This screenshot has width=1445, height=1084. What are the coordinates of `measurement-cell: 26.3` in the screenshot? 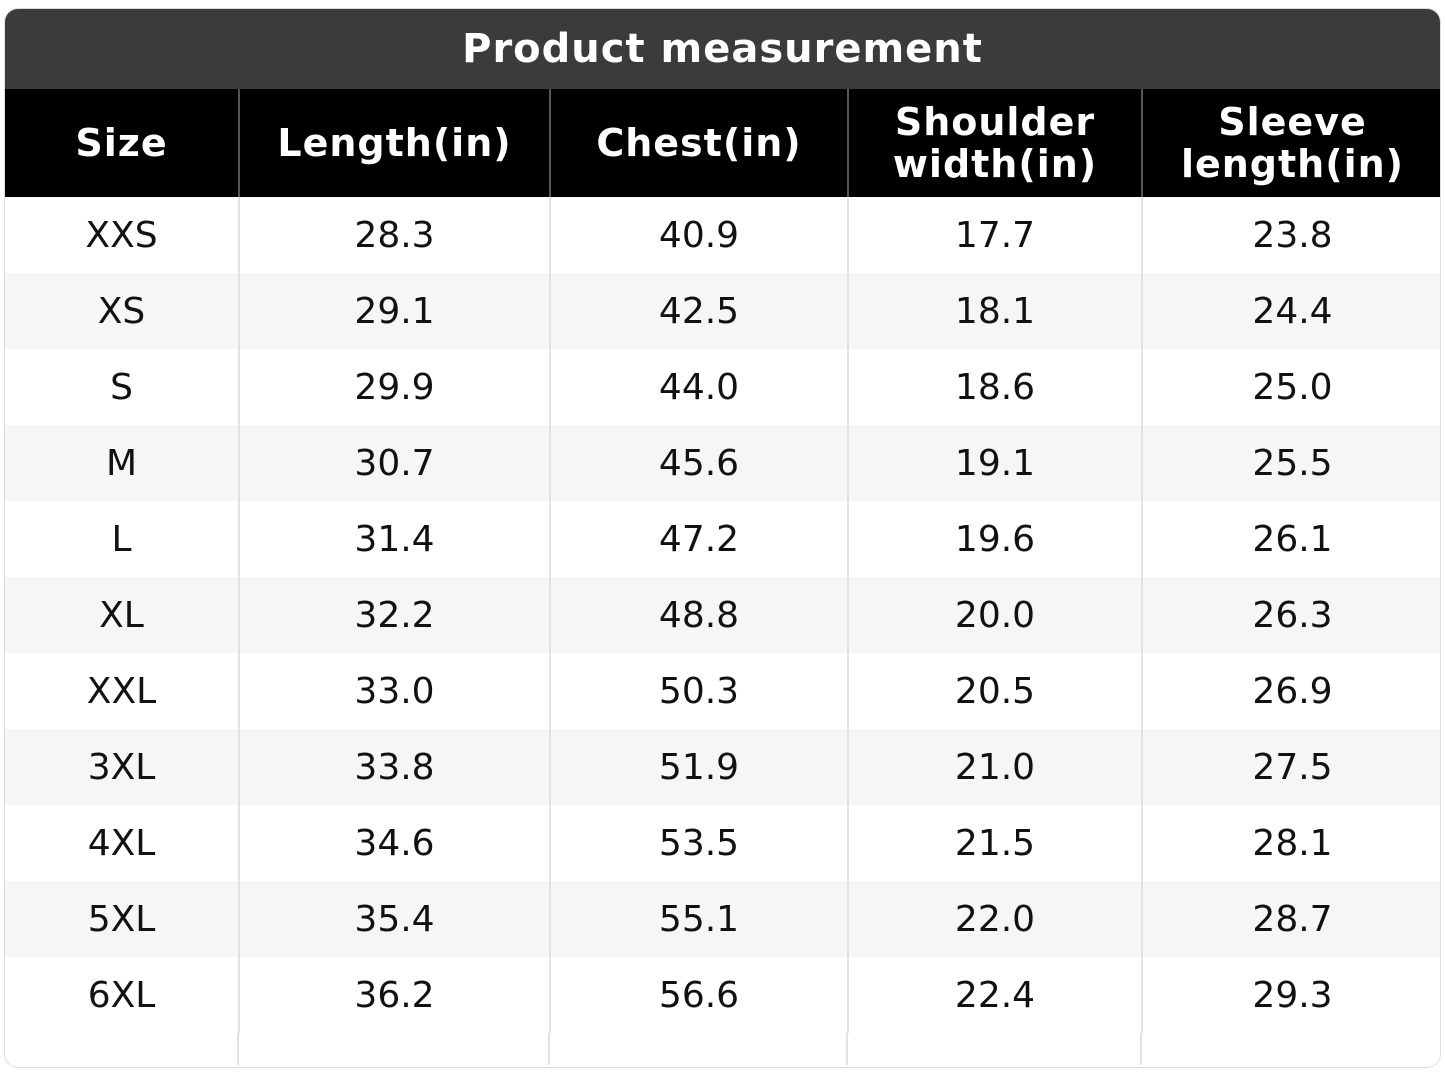 It's located at (1290, 615).